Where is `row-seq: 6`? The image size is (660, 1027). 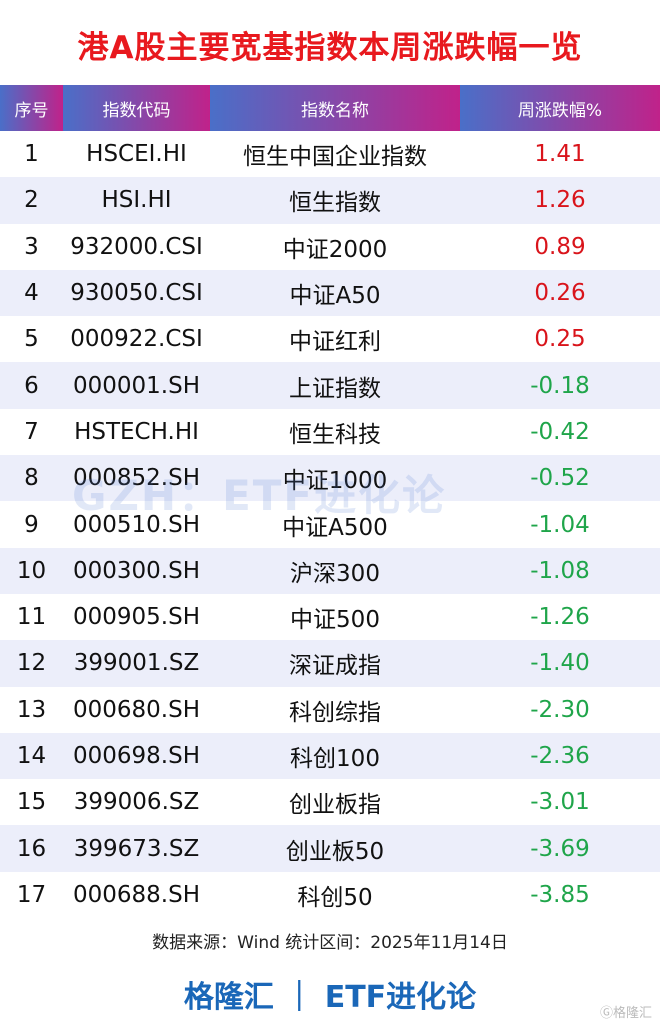
row-seq: 6 is located at coordinates (31, 385).